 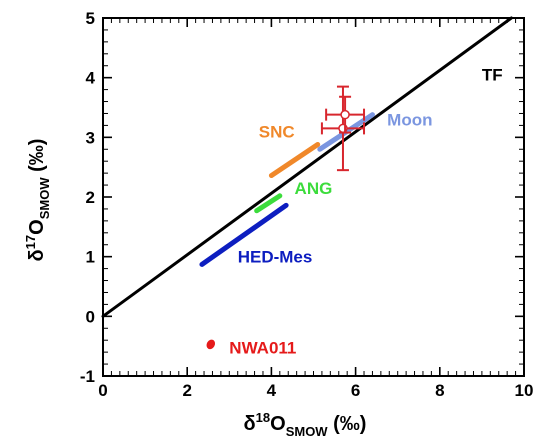 What do you see at coordinates (211, 344) in the screenshot?
I see `series-nwa011-marker` at bounding box center [211, 344].